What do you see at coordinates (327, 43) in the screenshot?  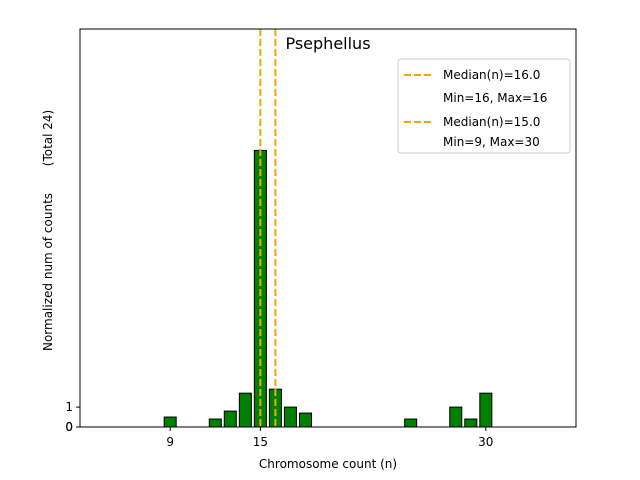 I see `chart-title: Psephellus` at bounding box center [327, 43].